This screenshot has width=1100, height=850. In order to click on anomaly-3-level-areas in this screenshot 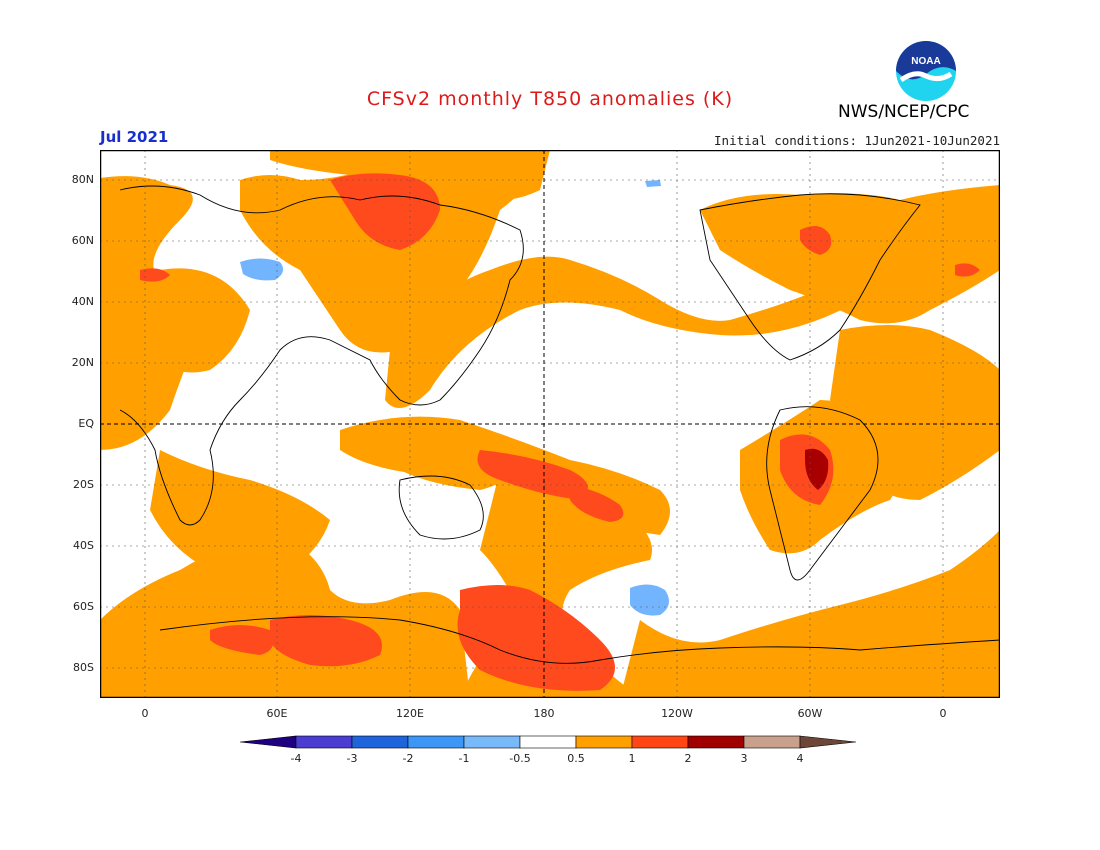, I will do `click(817, 469)`.